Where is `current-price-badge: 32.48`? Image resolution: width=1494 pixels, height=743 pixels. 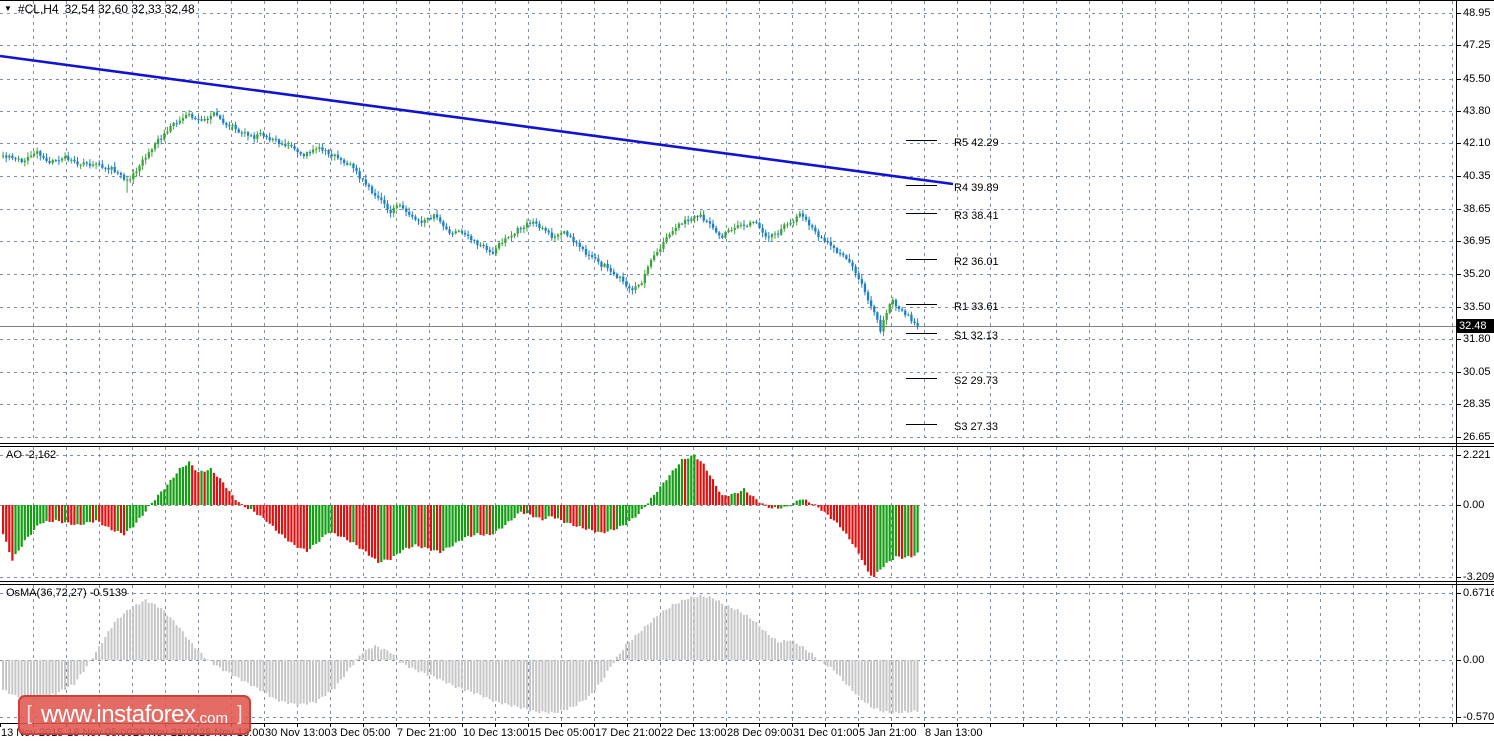
current-price-badge: 32.48 is located at coordinates (1475, 326).